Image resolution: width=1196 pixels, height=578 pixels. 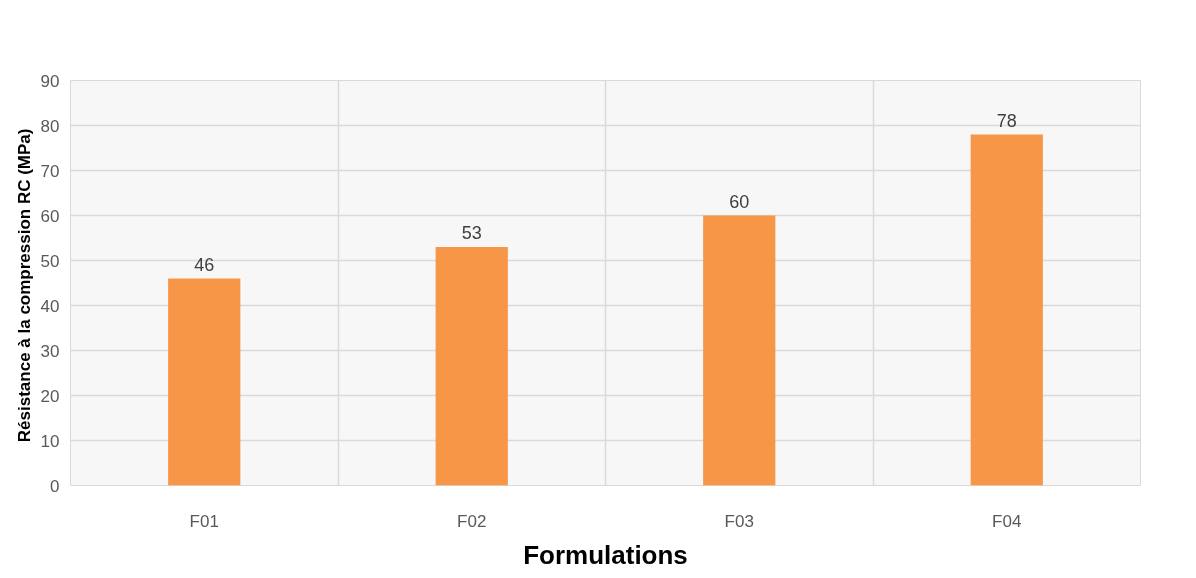 What do you see at coordinates (50, 306) in the screenshot?
I see `y-tick-label: 40` at bounding box center [50, 306].